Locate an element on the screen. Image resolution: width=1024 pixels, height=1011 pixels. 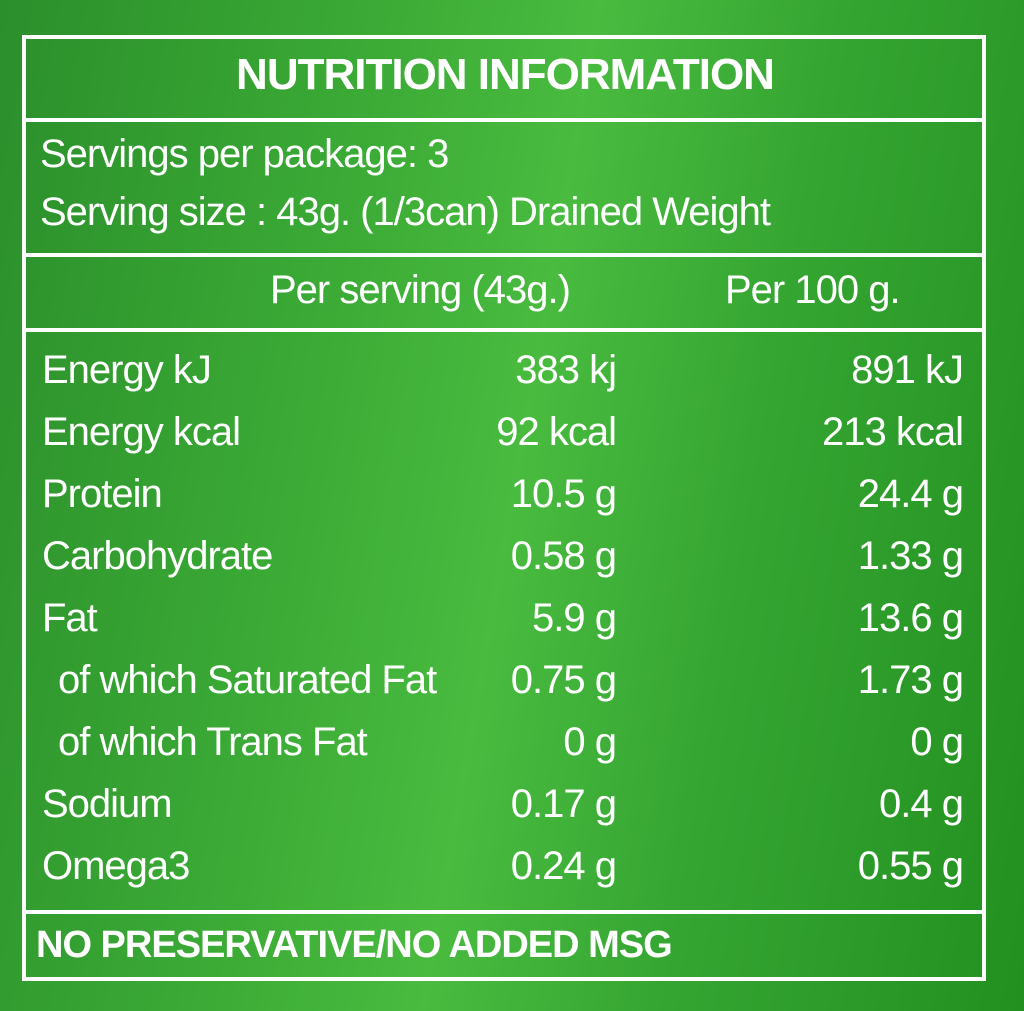
per-serving-value: 0.58 g is located at coordinates (563, 556).